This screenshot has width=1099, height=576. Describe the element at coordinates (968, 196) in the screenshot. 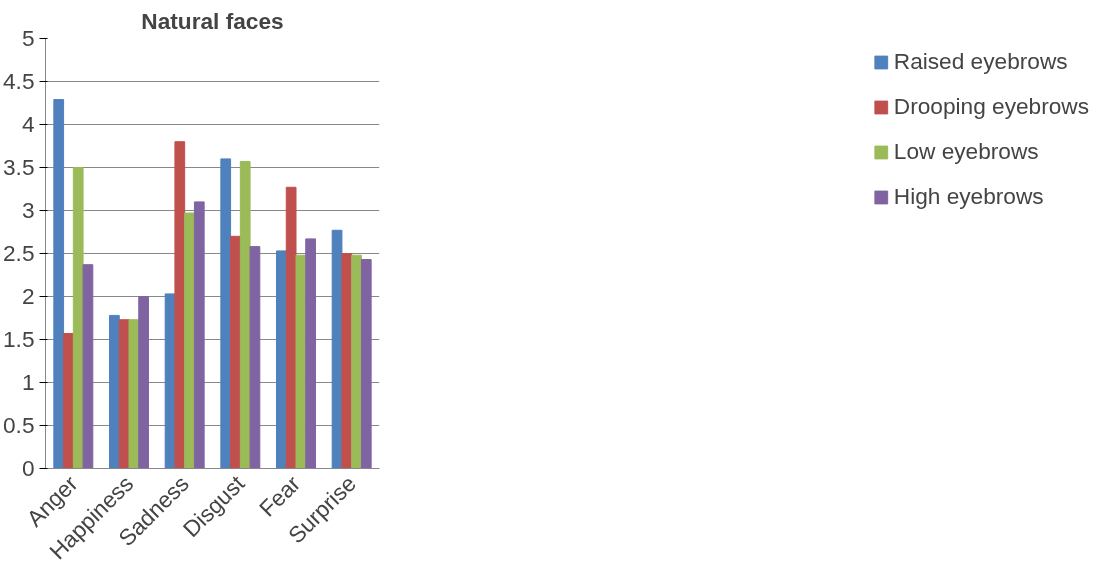

I see `legend-label: High eyebrows` at that location.